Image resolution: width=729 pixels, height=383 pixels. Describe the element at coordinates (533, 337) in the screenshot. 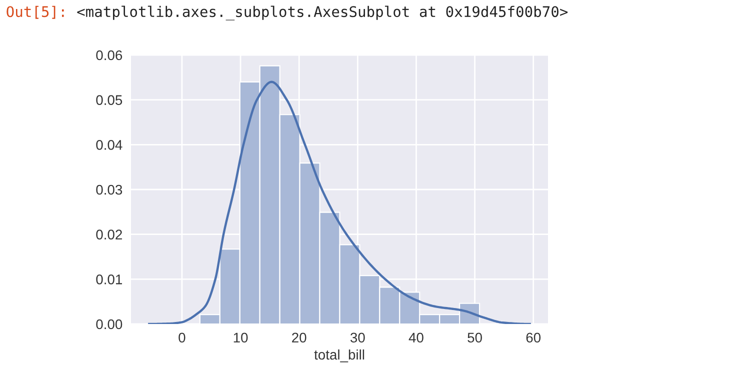

I see `x-tick-label: 60` at that location.